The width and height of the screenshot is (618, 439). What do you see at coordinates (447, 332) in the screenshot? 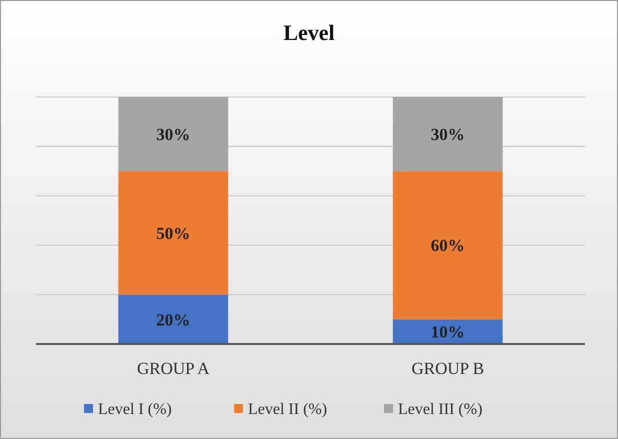
I see `data-label: 10%` at bounding box center [447, 332].